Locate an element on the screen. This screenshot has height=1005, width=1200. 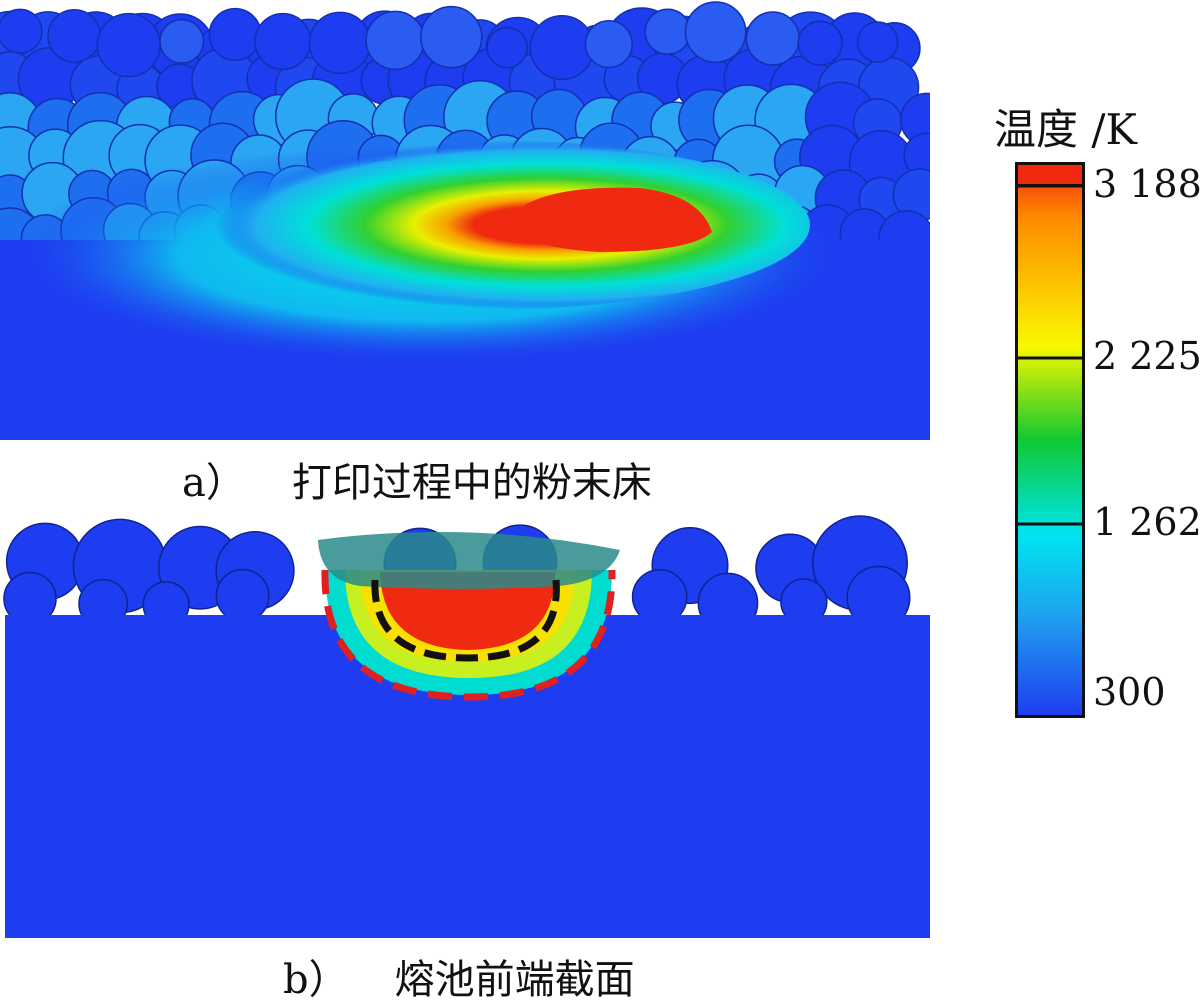
caption-a-text: 打印过程中的粉末床 is located at coordinates (471, 483).